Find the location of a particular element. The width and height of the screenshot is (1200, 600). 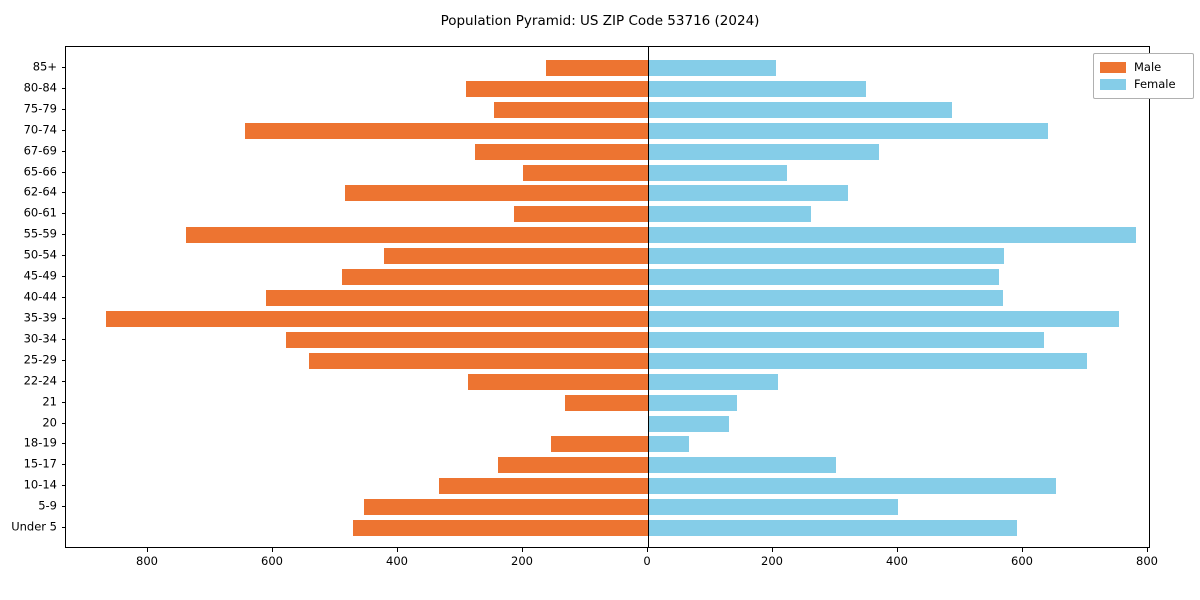

x-tick-label-400: 400 is located at coordinates (897, 561).